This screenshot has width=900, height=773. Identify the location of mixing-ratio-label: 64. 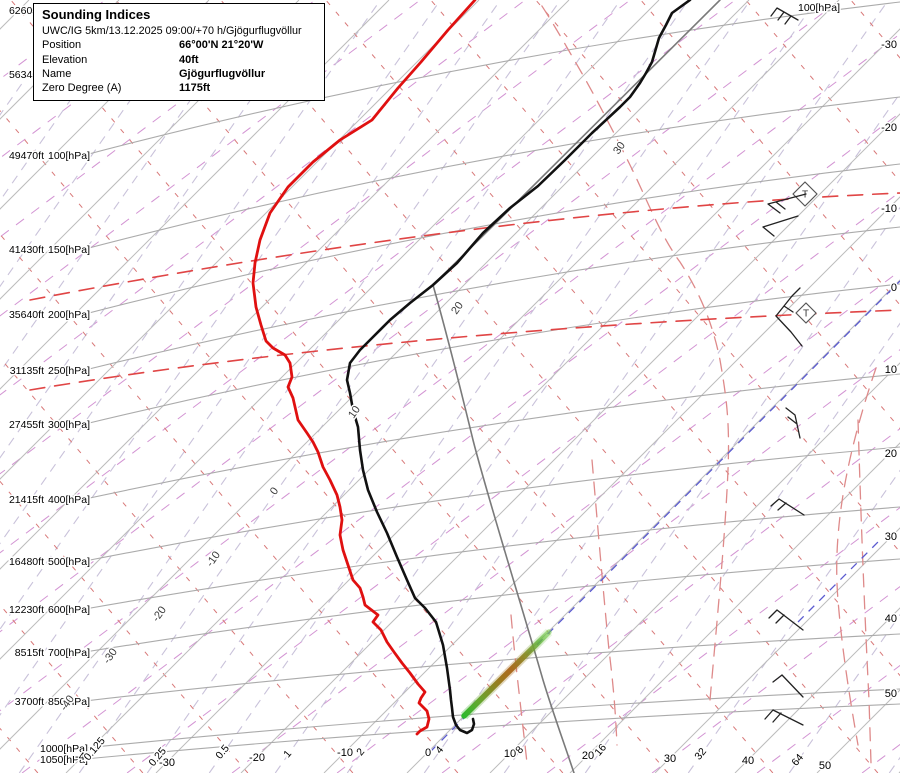
(797, 760).